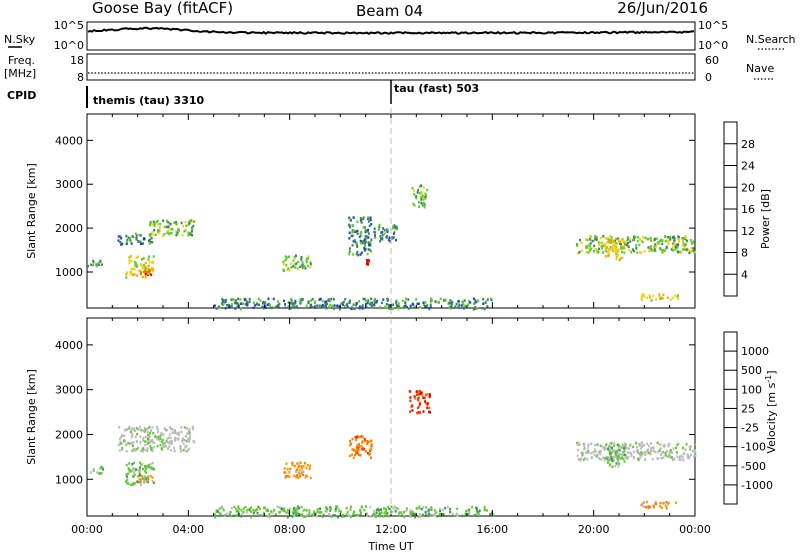 The width and height of the screenshot is (800, 554). I want to click on beam-title: Beam 04, so click(389, 11).